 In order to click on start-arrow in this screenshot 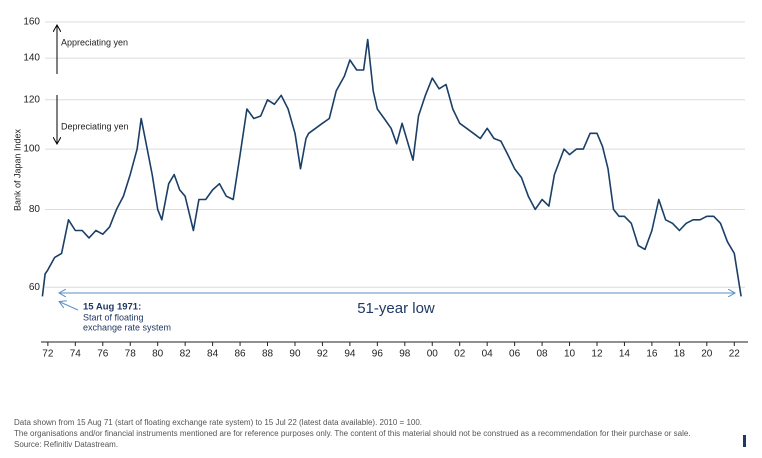, I will do `click(69, 306)`.